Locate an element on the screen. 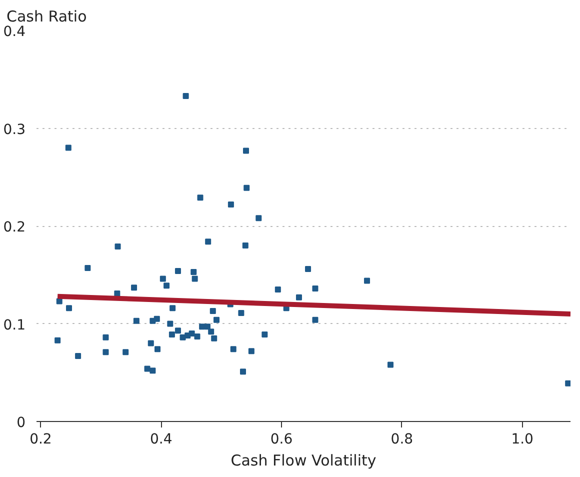 This screenshot has width=580, height=477. x-tick-label: 0.8 is located at coordinates (402, 440).